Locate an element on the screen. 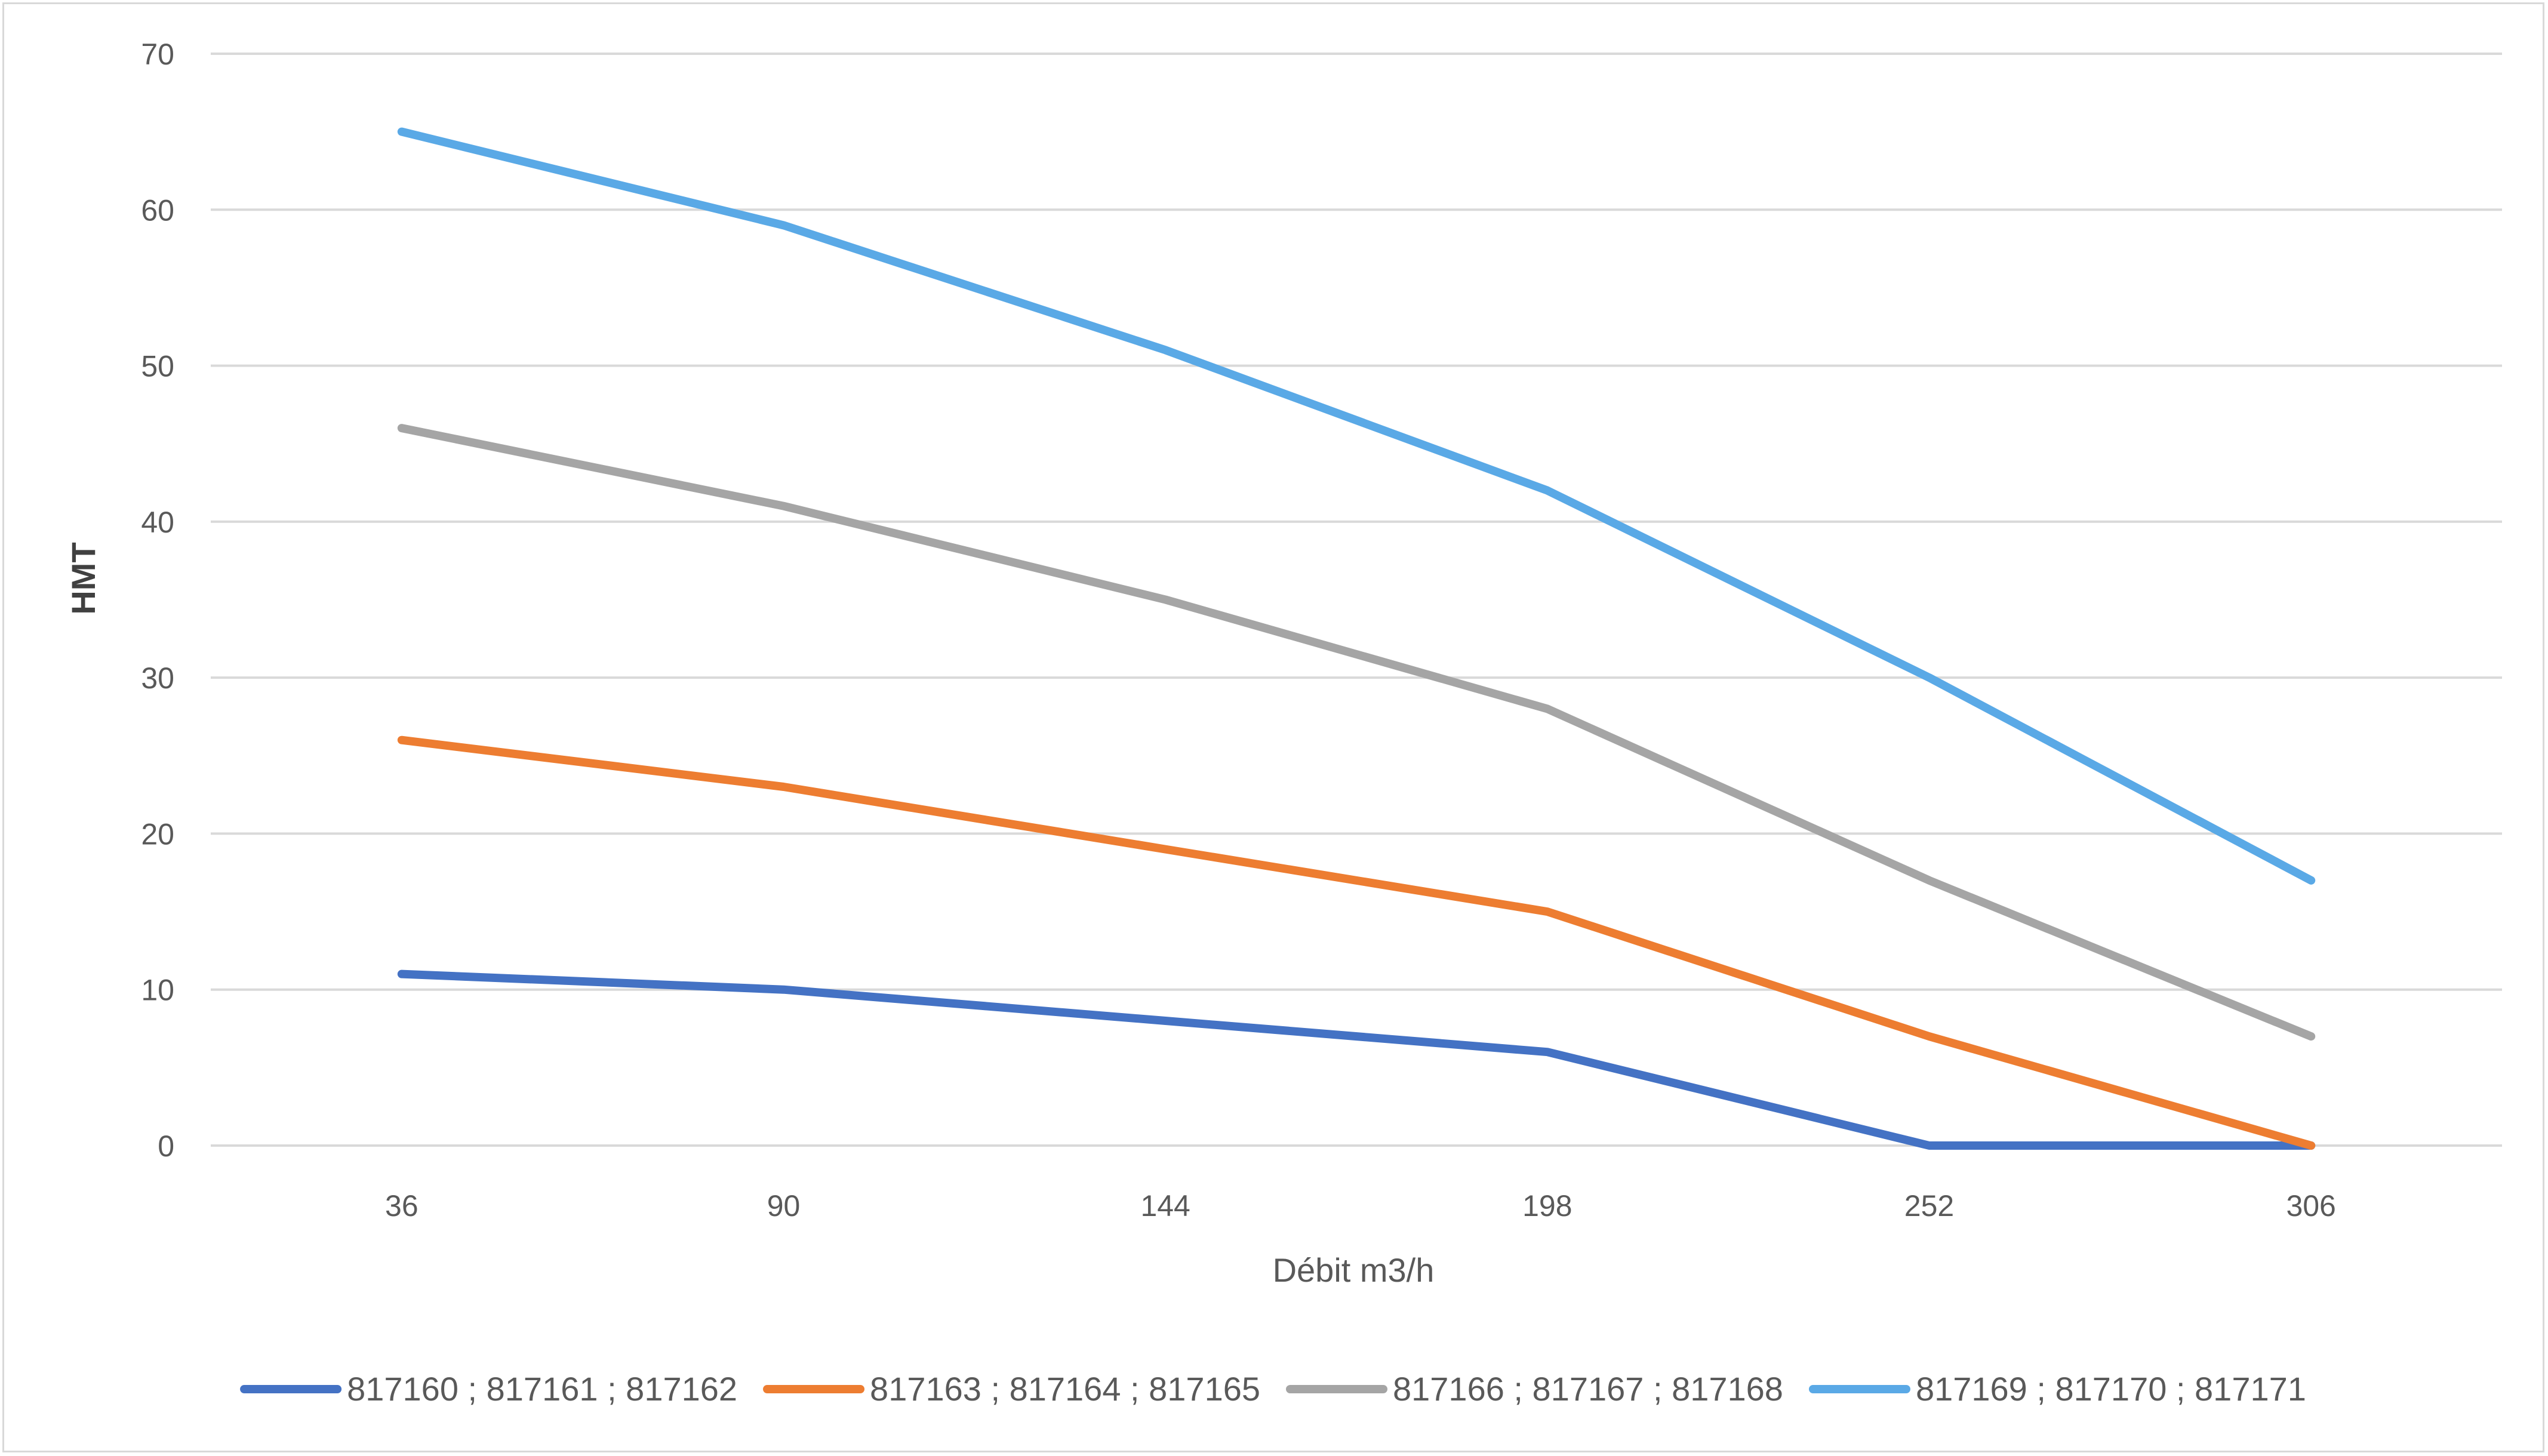 The width and height of the screenshot is (2548, 1456). legend-label: 817163 ; 817164 ; 817165 is located at coordinates (1065, 1389).